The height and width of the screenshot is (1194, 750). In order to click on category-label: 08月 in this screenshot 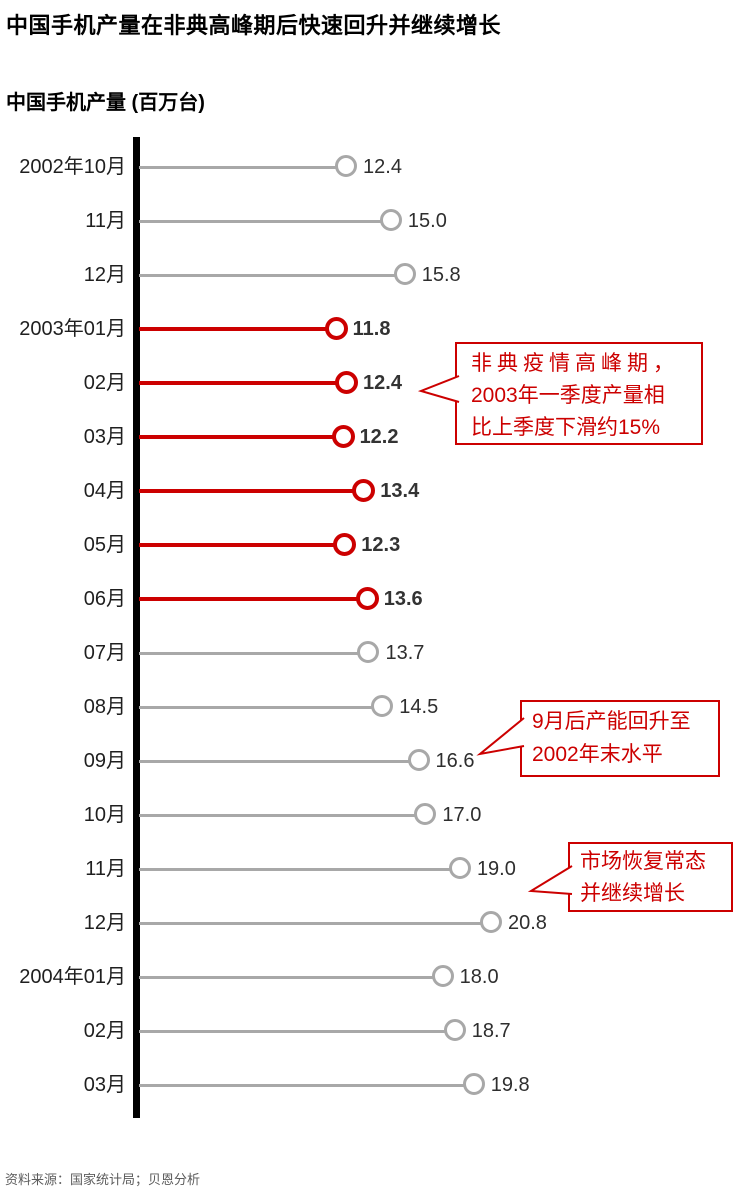, I will do `click(104, 707)`.